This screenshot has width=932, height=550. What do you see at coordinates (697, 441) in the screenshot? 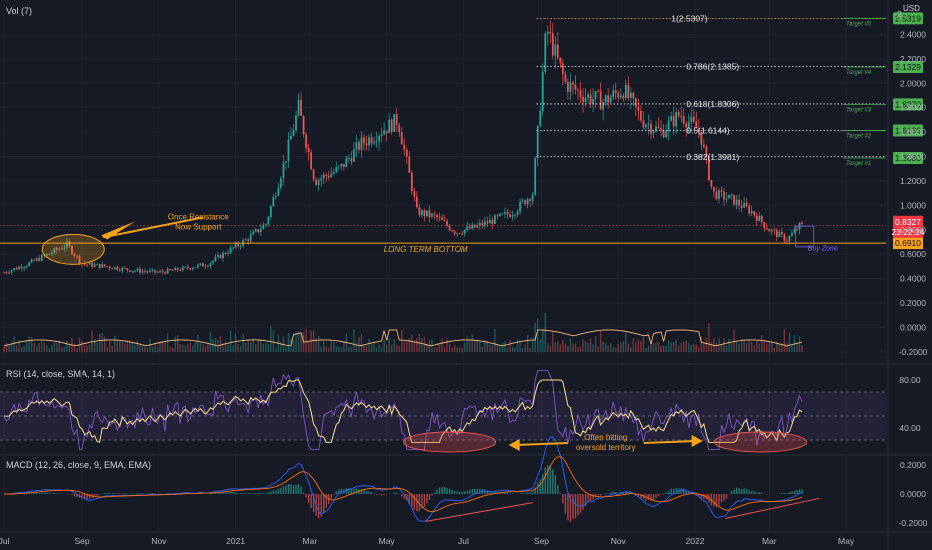
I see `oversold-arrowhead-right` at bounding box center [697, 441].